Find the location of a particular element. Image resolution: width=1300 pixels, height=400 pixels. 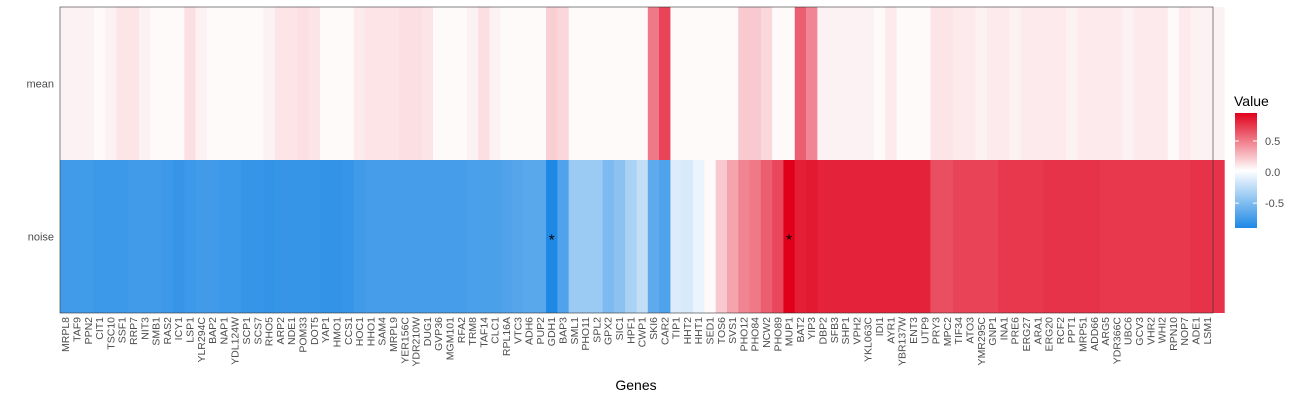

cell-noise-ADE1 is located at coordinates (1196, 236).